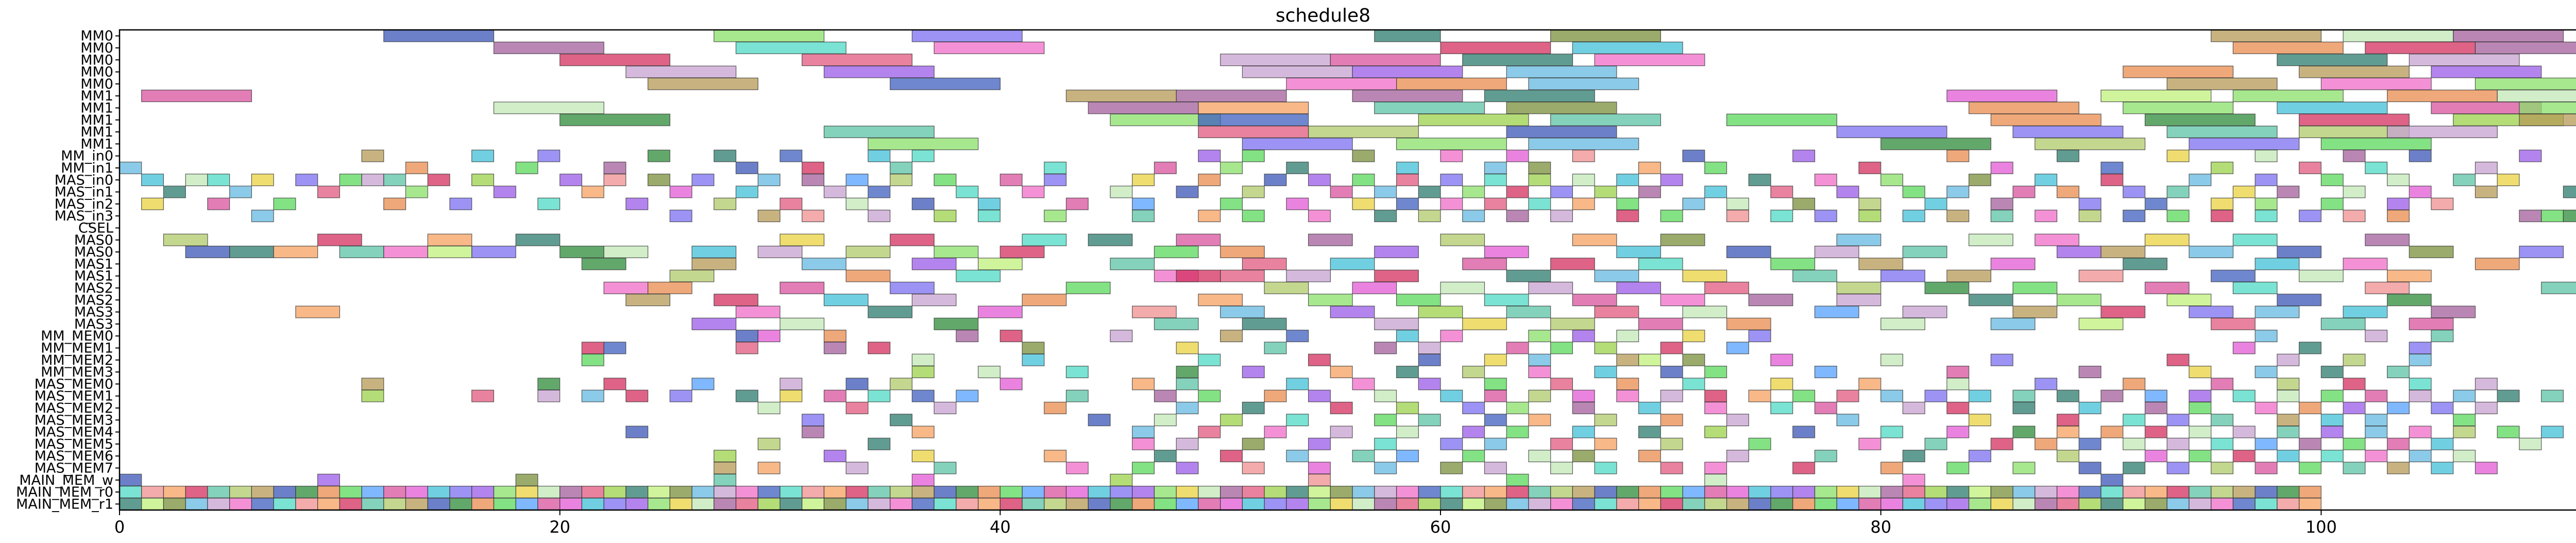 The height and width of the screenshot is (543, 2576). I want to click on x-tick-label: 60, so click(1441, 527).